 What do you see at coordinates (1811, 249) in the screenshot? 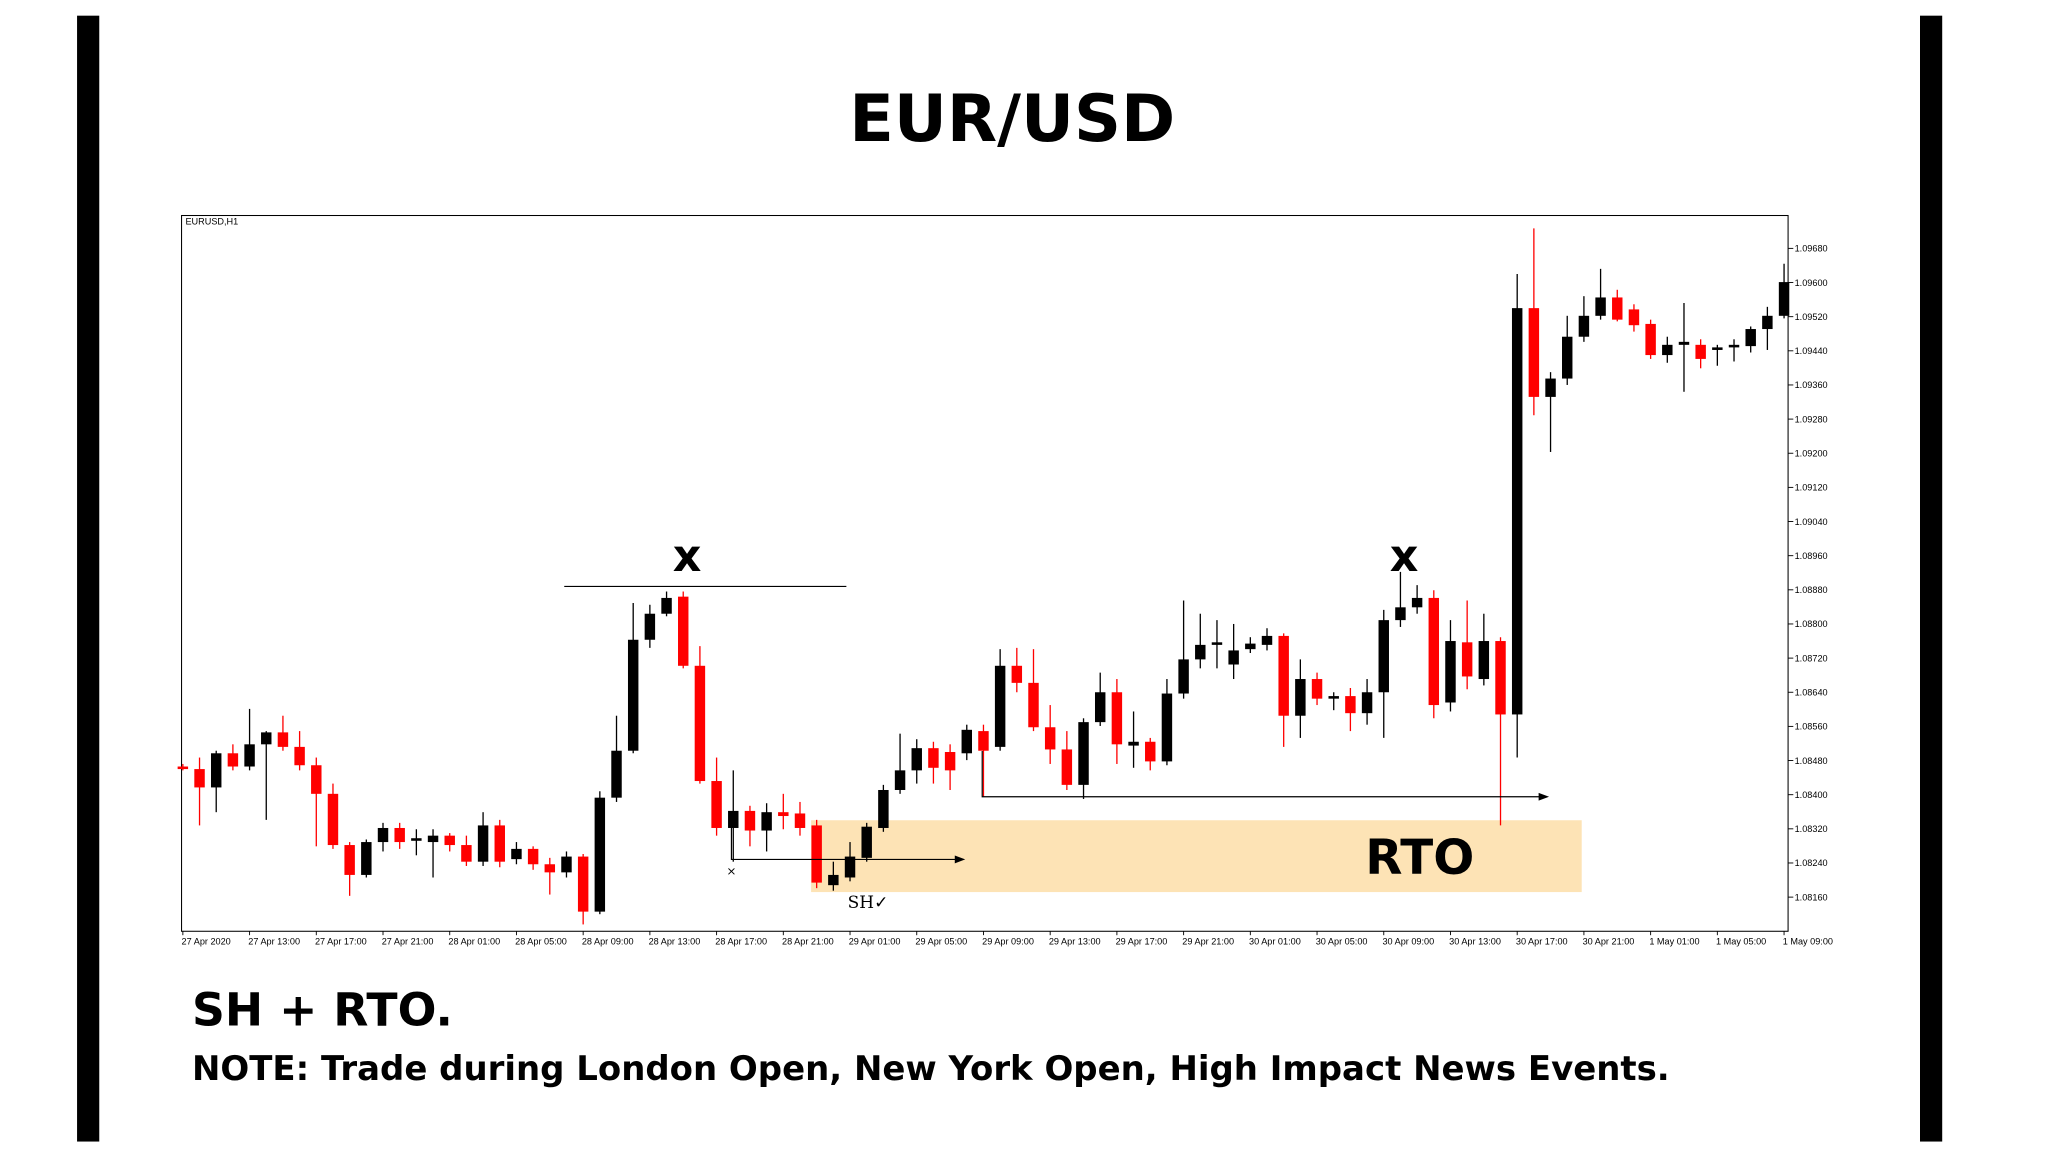
I see `y-tick-label: 1.09680` at bounding box center [1811, 249].